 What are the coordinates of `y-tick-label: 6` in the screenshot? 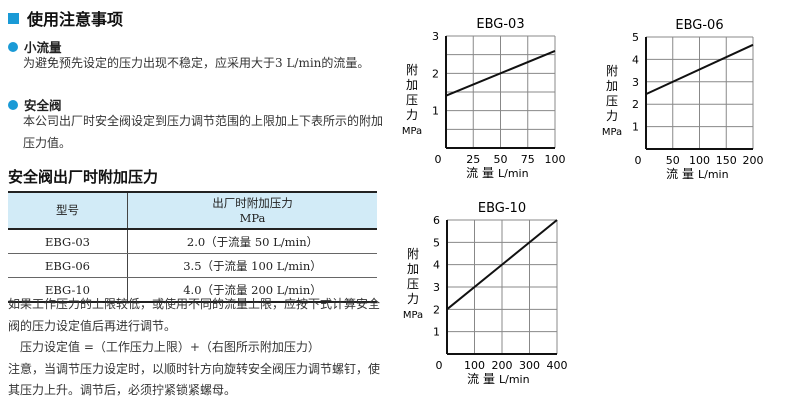 It's located at (436, 220).